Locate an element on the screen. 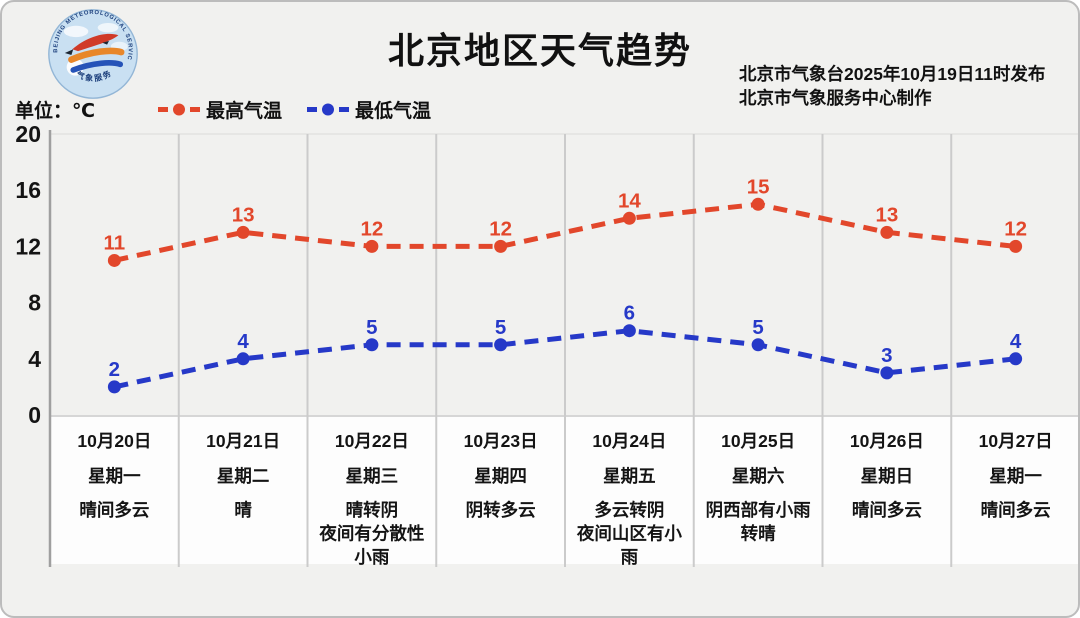  high-temp-line-marker-icon is located at coordinates (179, 109).